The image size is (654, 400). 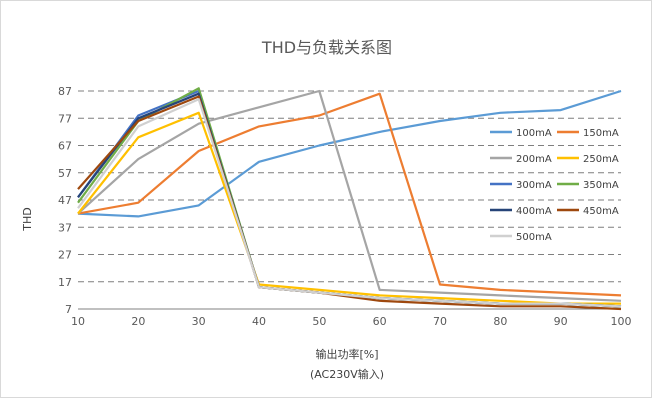 I want to click on legend-label-100mA: 100mA, so click(x=534, y=133).